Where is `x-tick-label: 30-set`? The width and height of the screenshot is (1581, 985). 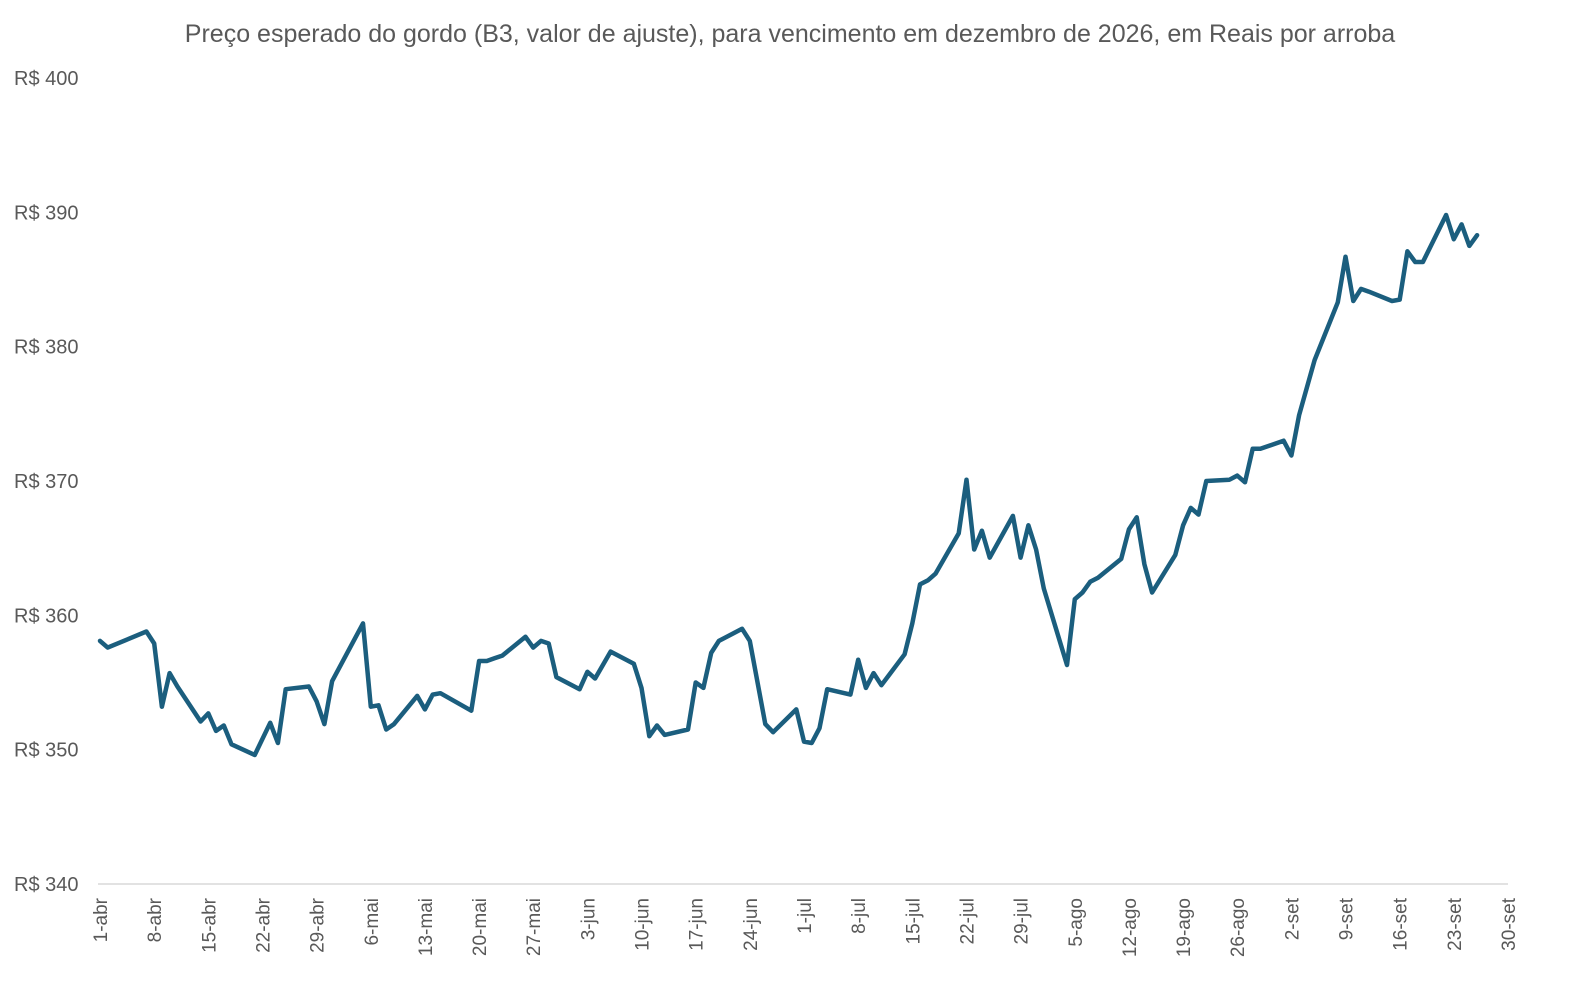 x-tick-label: 30-set is located at coordinates (1509, 924).